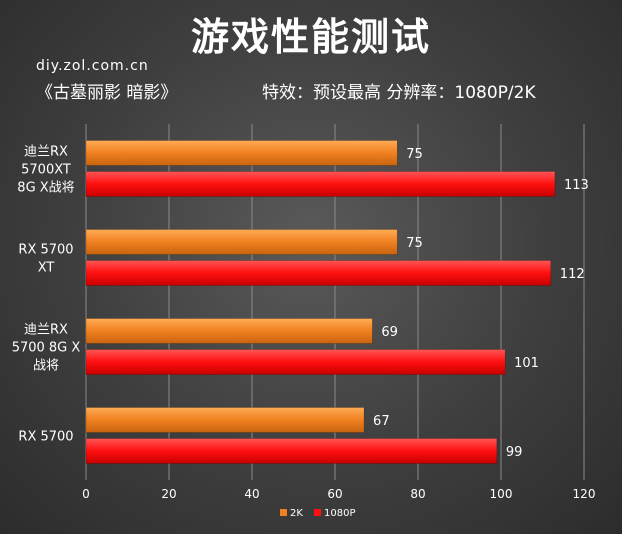 Image resolution: width=622 pixels, height=534 pixels. What do you see at coordinates (168, 494) in the screenshot?
I see `x-tick-label: 20` at bounding box center [168, 494].